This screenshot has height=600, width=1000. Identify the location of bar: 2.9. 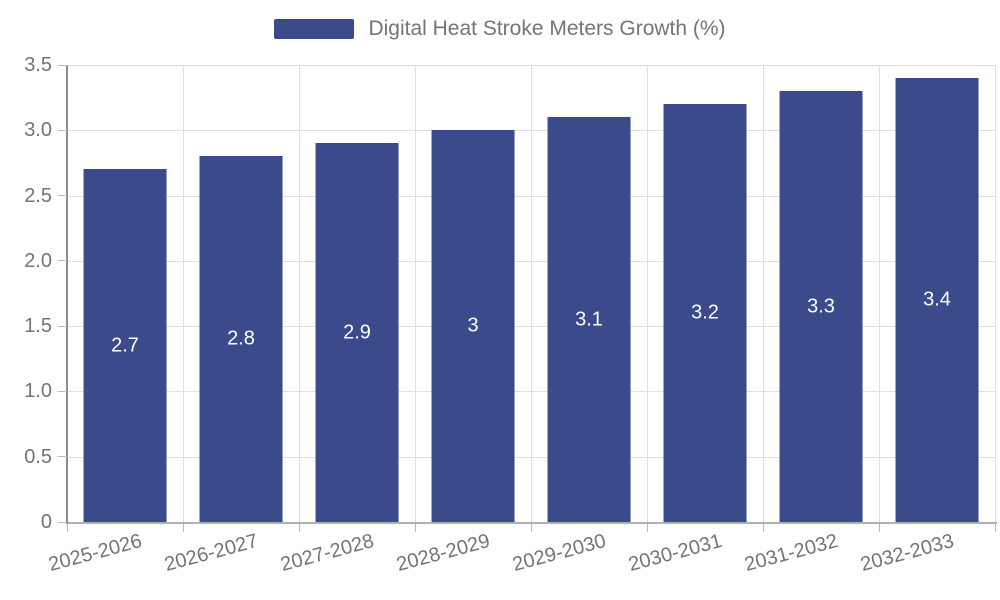
(357, 332).